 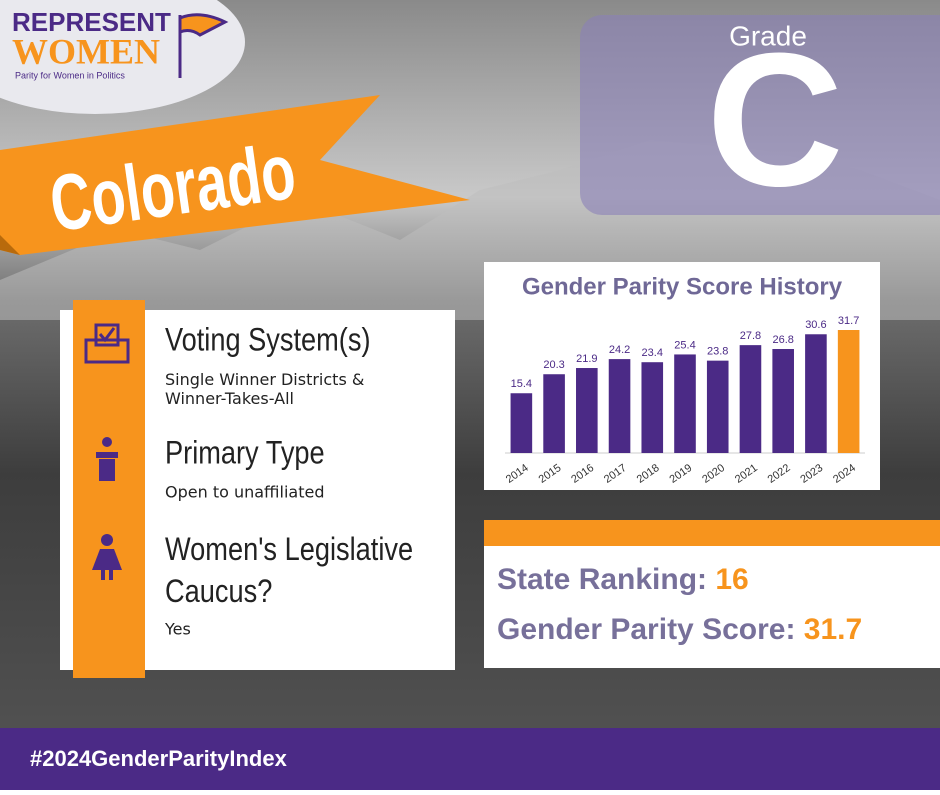 What do you see at coordinates (10, 245) in the screenshot?
I see `banner-fold` at bounding box center [10, 245].